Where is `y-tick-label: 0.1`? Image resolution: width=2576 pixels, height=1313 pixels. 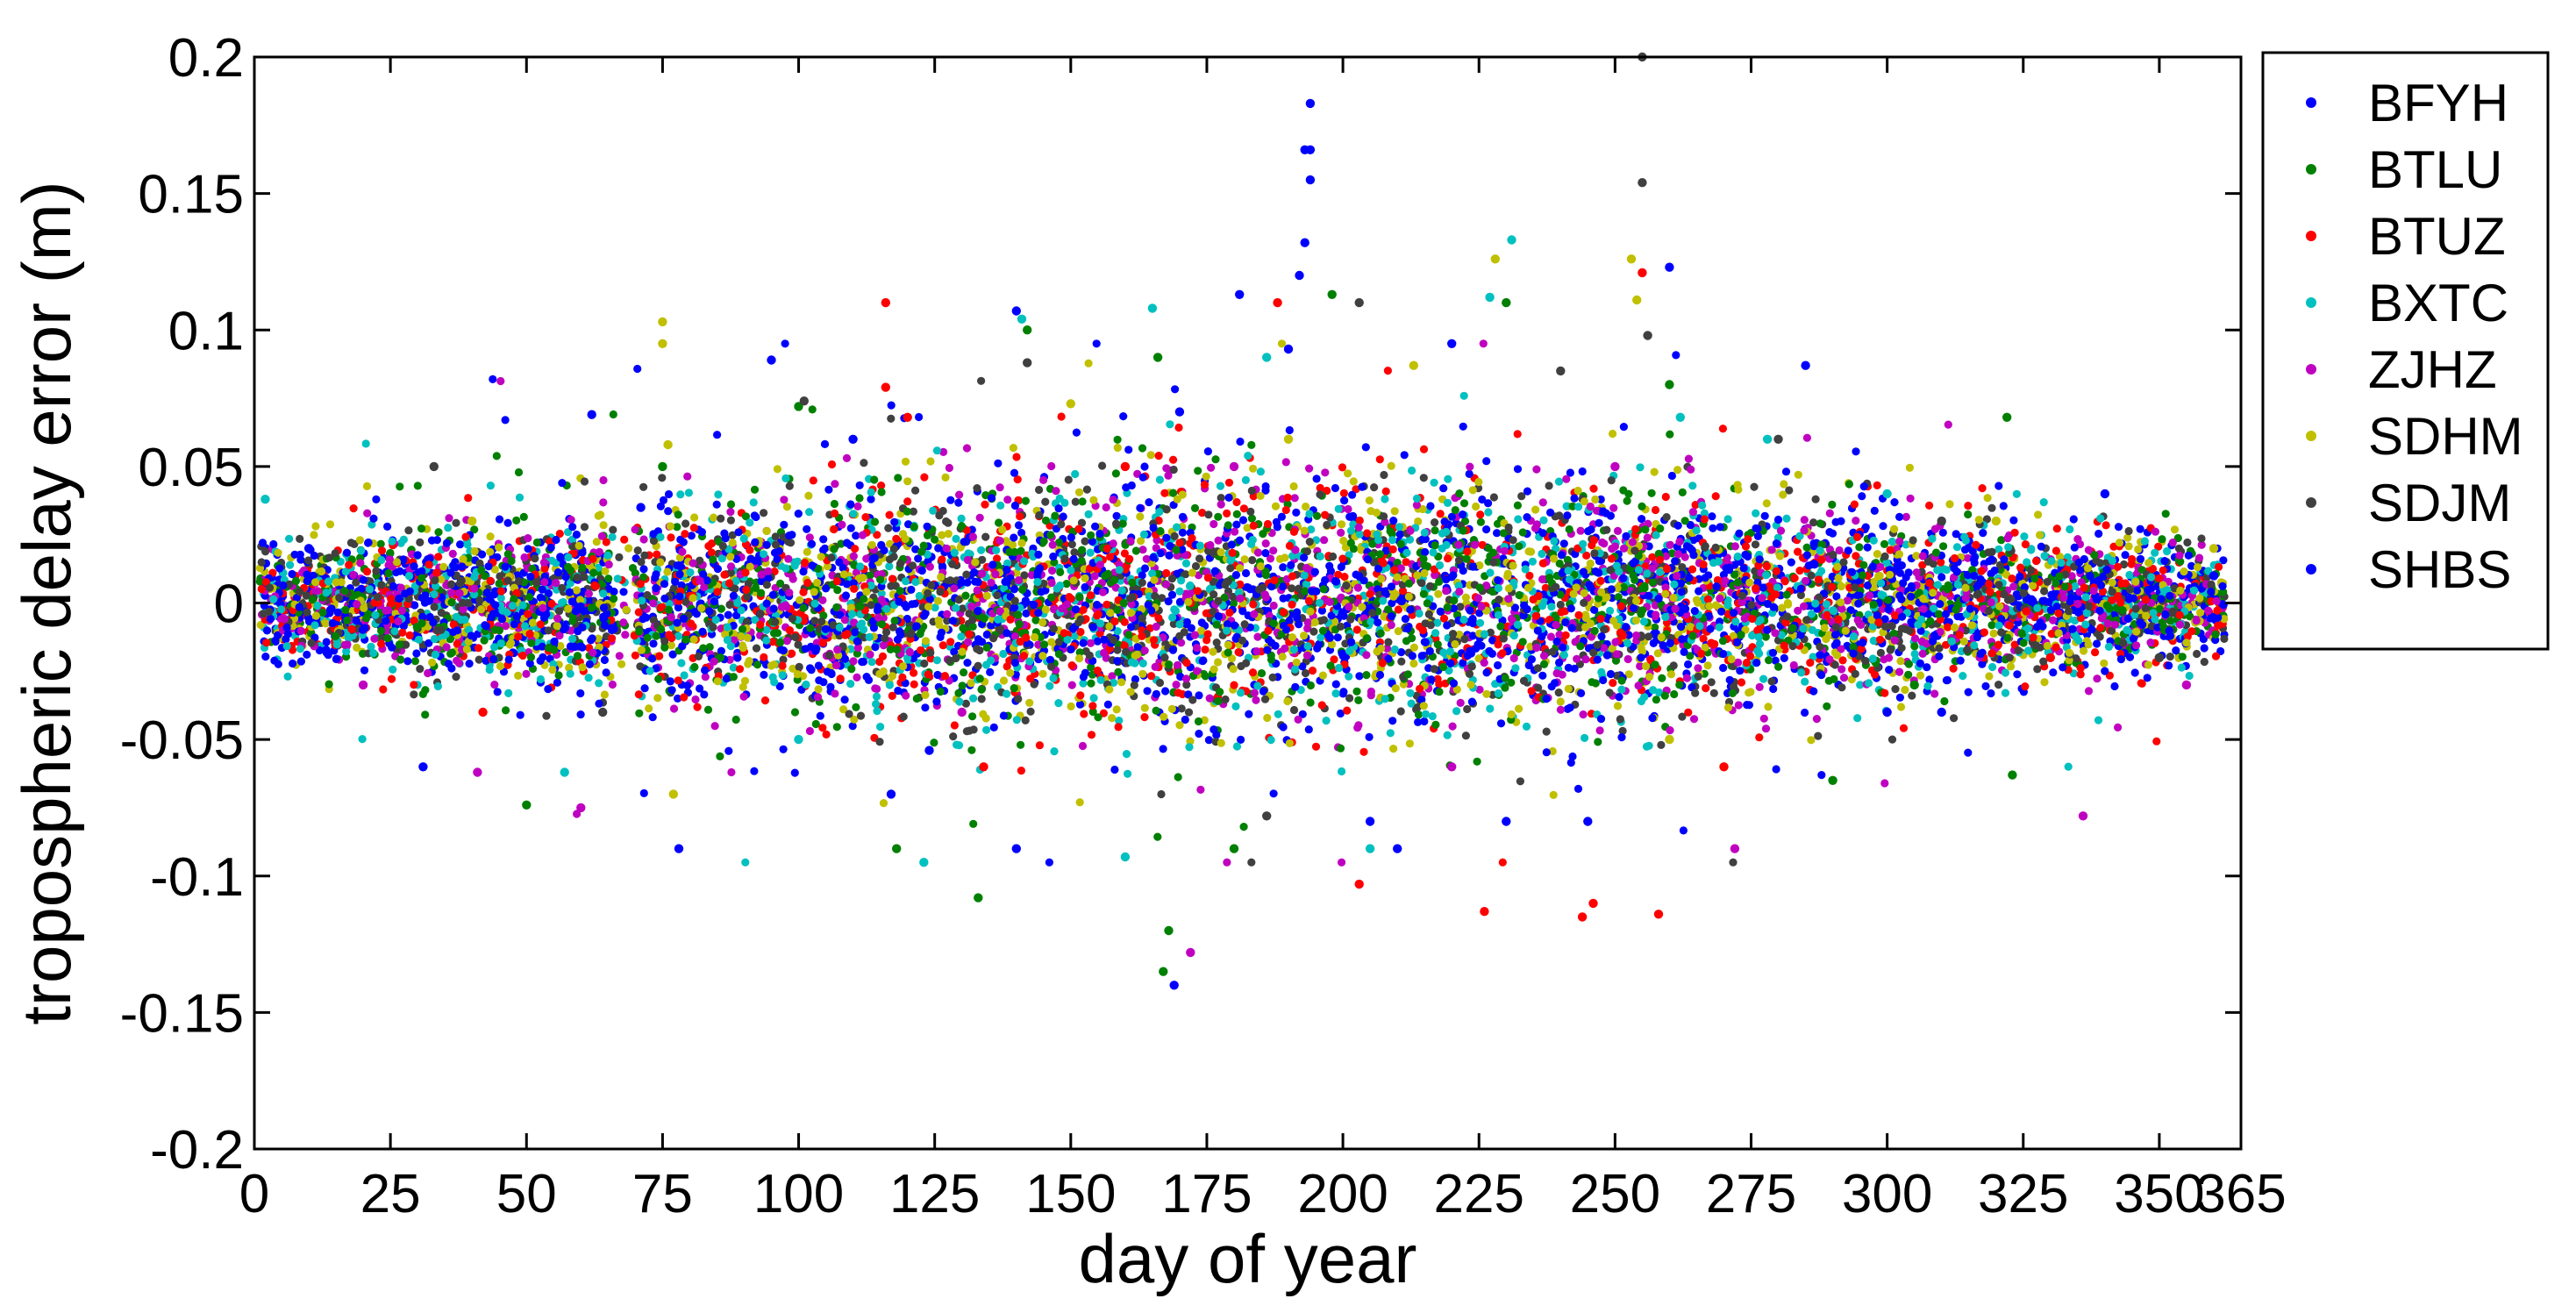 y-tick-label: 0.1 is located at coordinates (206, 331).